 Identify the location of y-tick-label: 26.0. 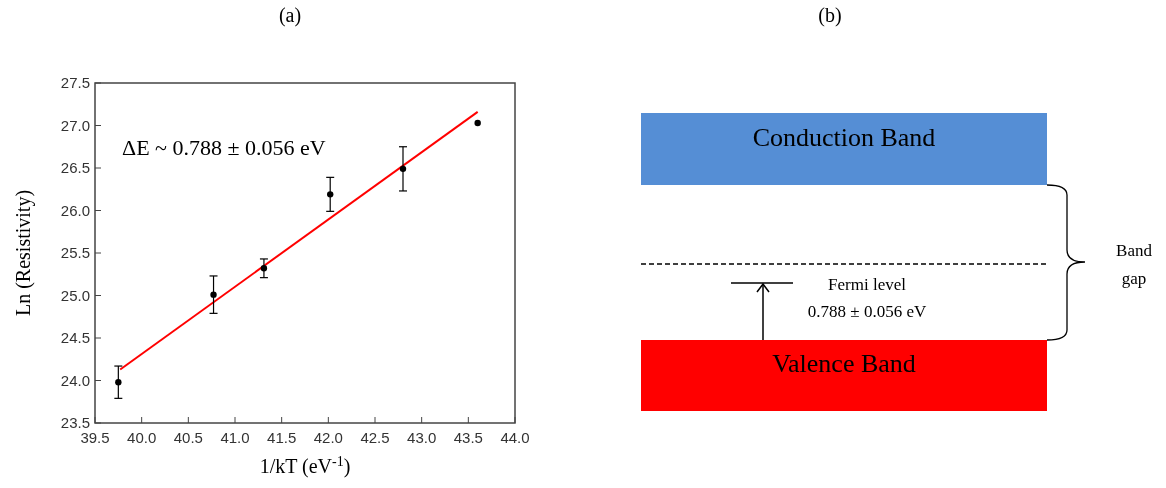
(75, 210).